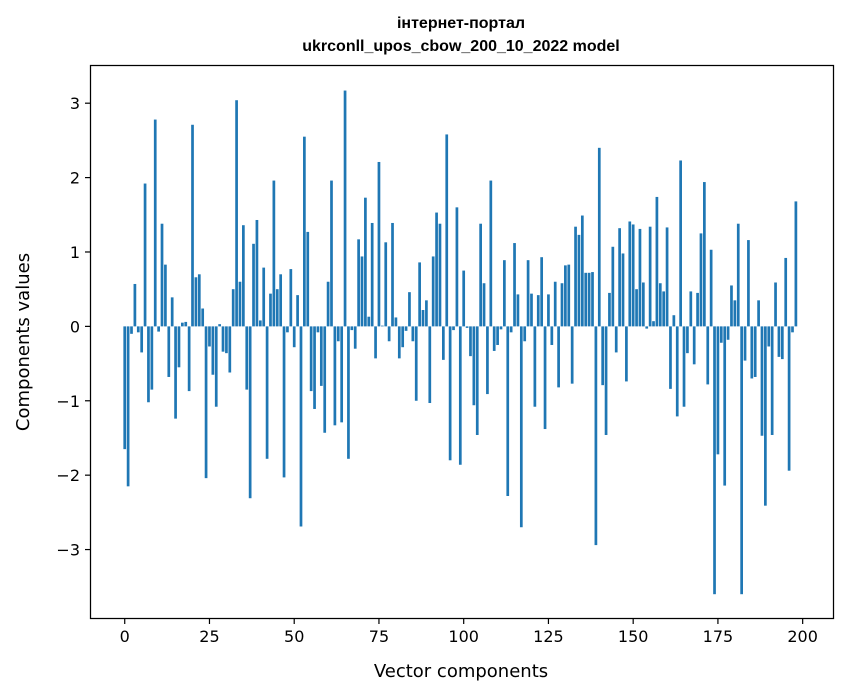 The width and height of the screenshot is (847, 696). Describe the element at coordinates (294, 636) in the screenshot. I see `x-tick-label: 50` at that location.